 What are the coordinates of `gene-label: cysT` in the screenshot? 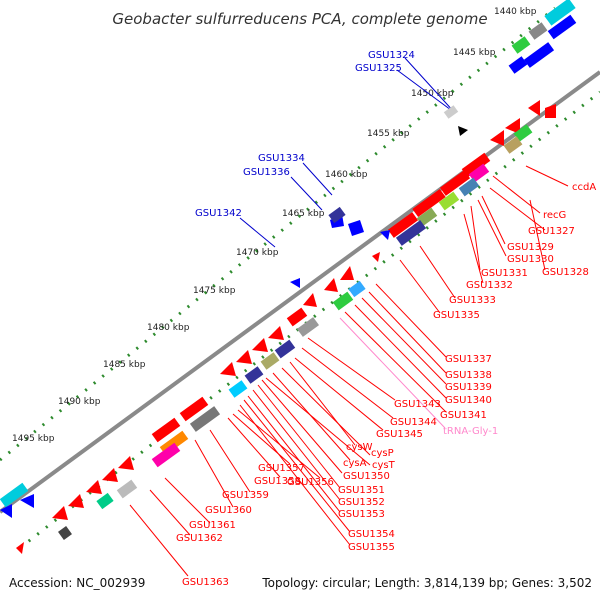 It's located at (384, 465).